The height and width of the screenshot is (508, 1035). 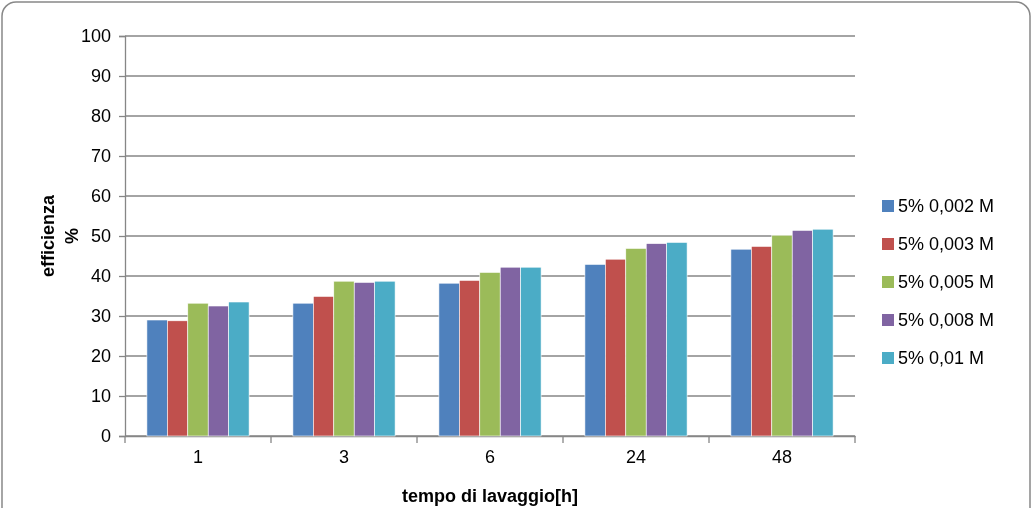 What do you see at coordinates (636, 456) in the screenshot?
I see `x-tick-label: 24` at bounding box center [636, 456].